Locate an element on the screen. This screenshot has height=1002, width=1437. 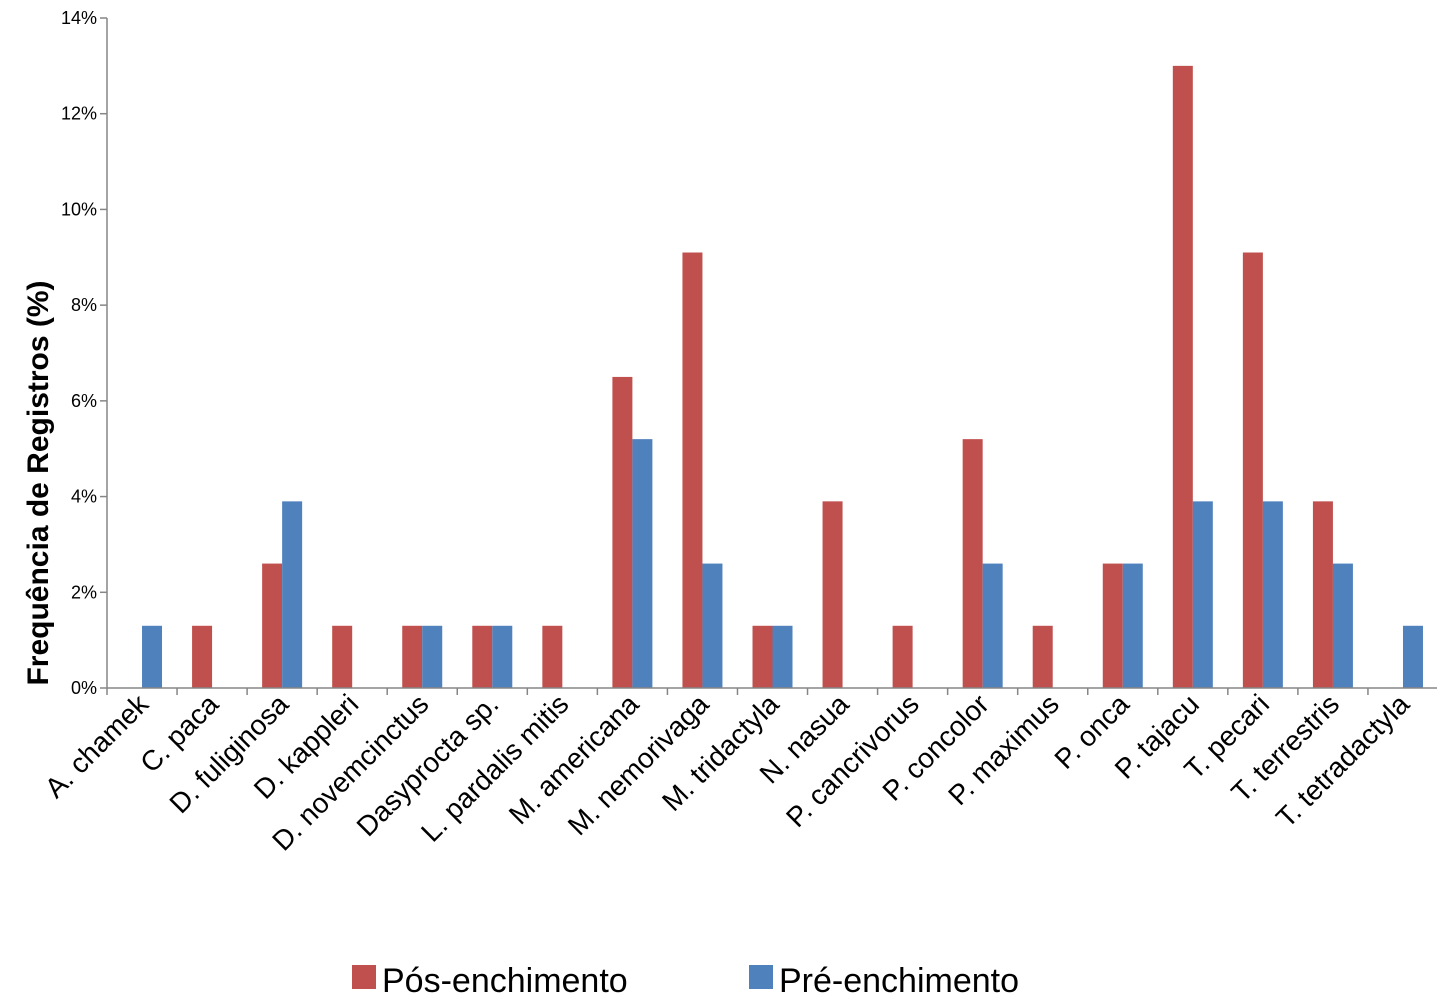
legend-label: Pré-enchimento is located at coordinates (899, 981).